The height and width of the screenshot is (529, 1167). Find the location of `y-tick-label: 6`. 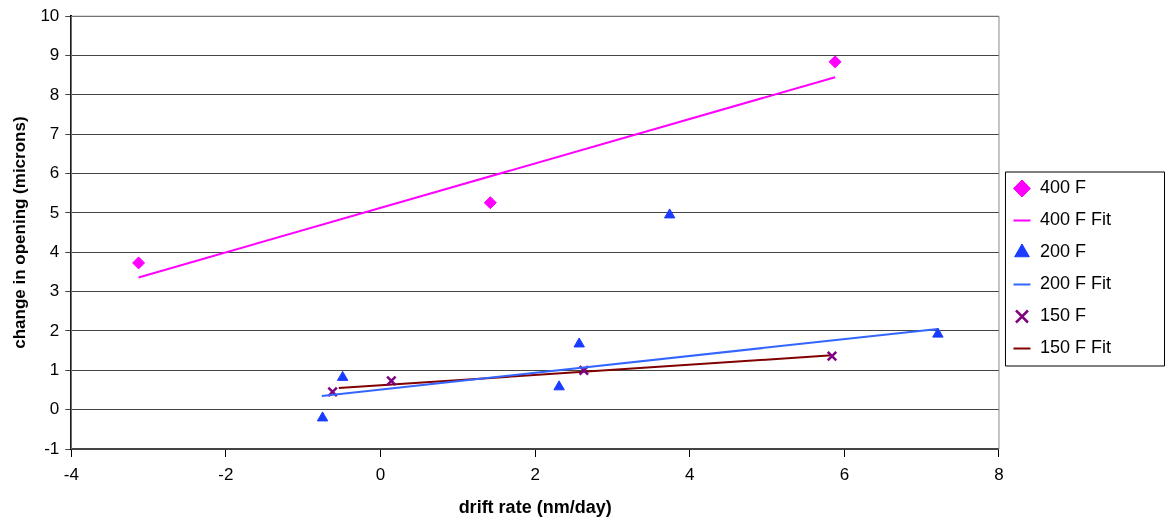

y-tick-label: 6 is located at coordinates (54, 173).